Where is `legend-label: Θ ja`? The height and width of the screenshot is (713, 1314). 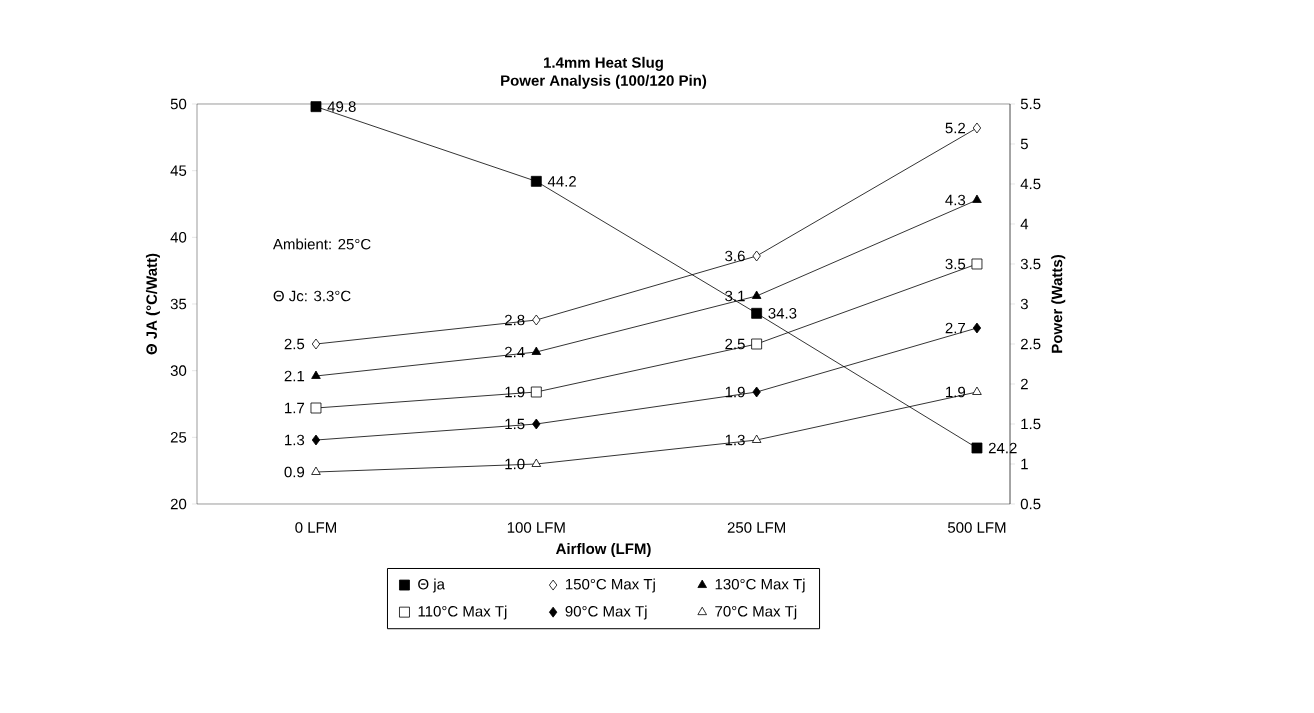 legend-label: Θ ja is located at coordinates (431, 585).